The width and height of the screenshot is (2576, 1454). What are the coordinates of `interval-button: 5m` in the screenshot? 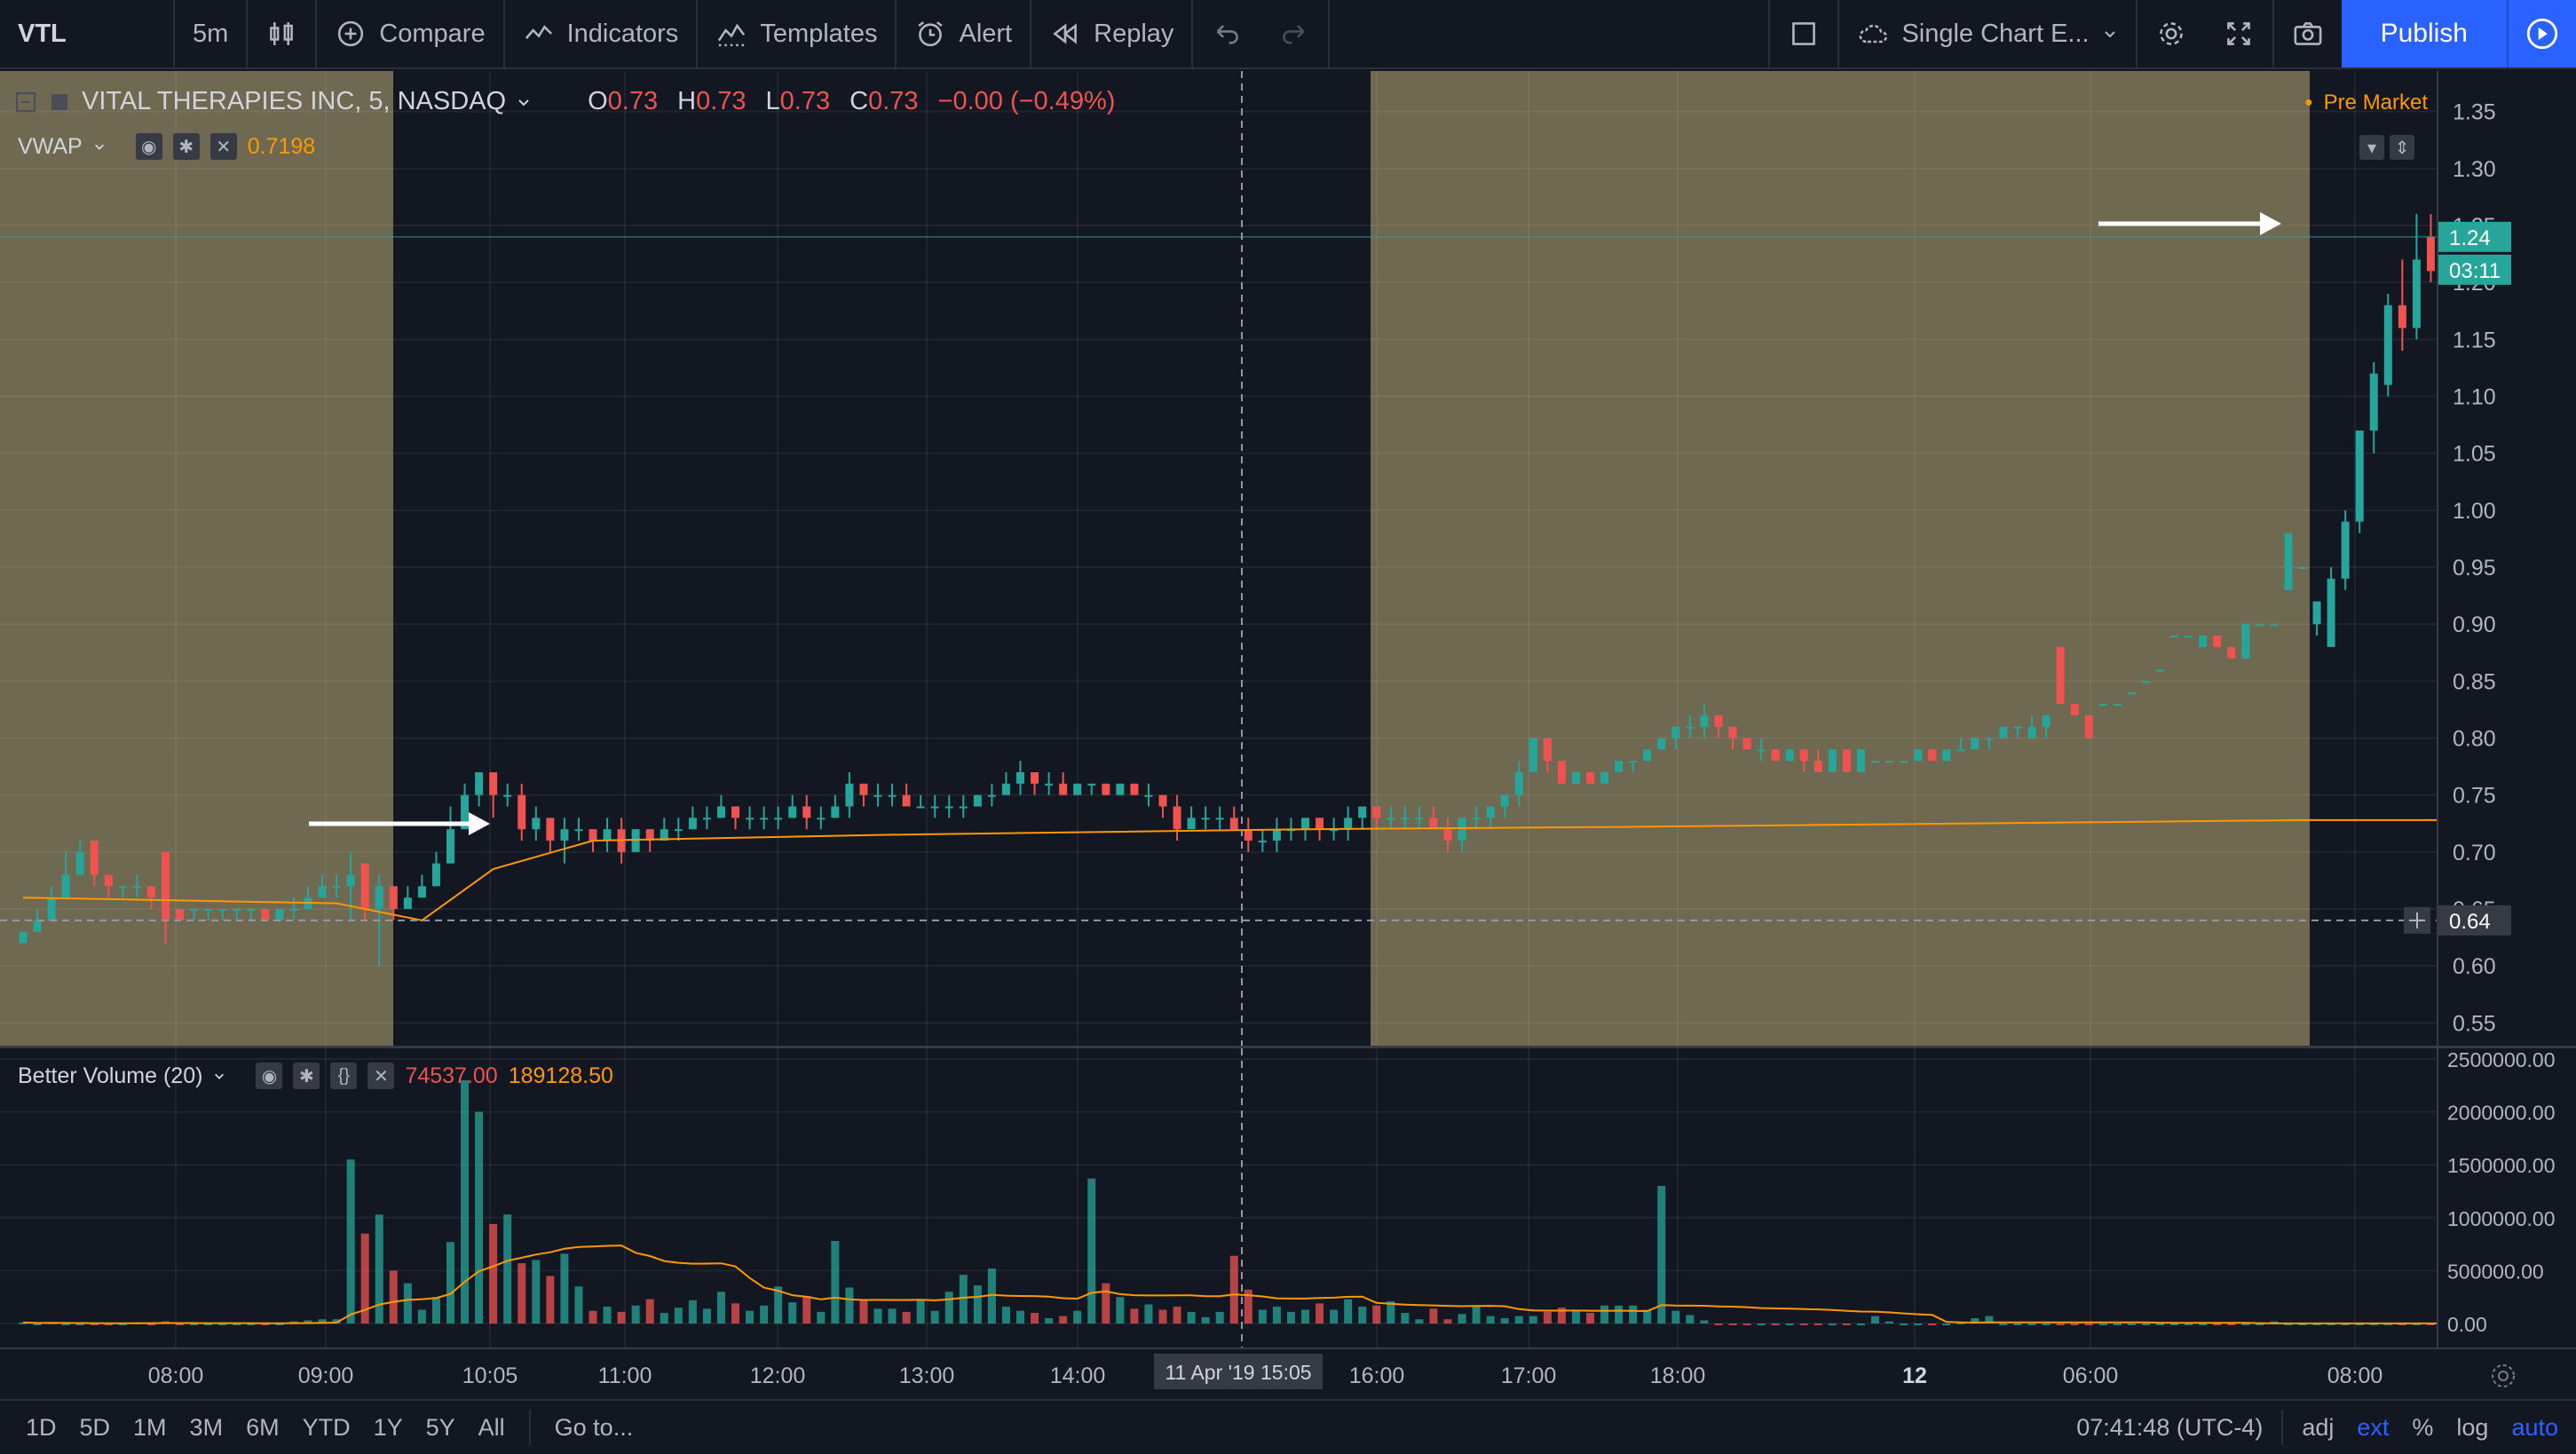 It's located at (211, 33).